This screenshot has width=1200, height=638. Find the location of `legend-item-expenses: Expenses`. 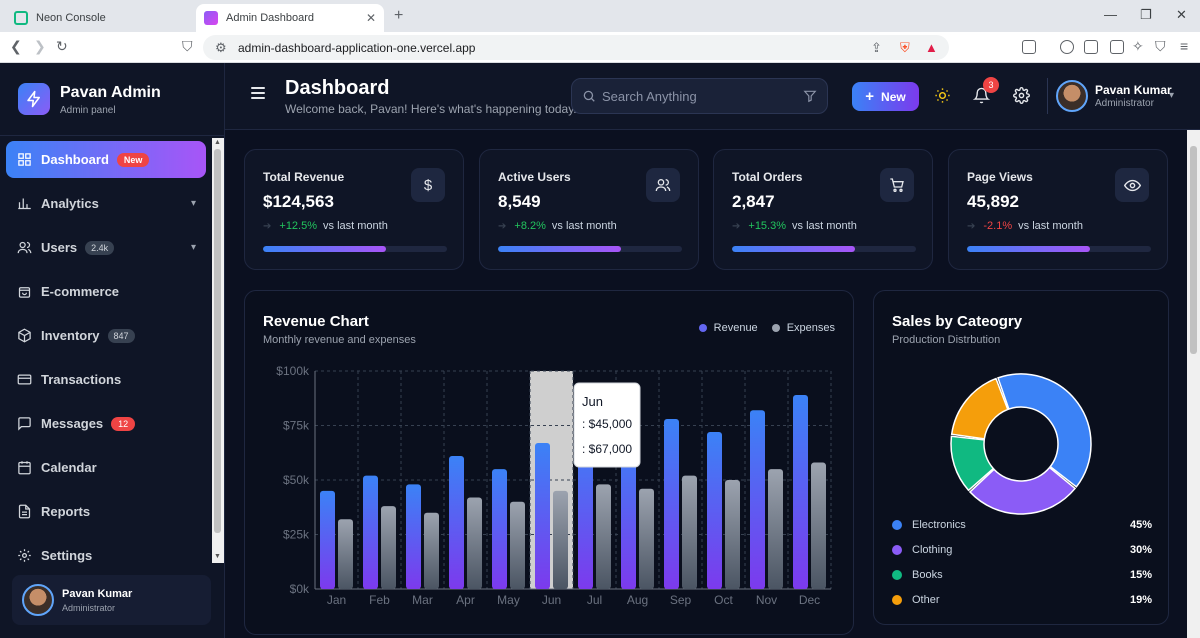

legend-item-expenses: Expenses is located at coordinates (803, 328).